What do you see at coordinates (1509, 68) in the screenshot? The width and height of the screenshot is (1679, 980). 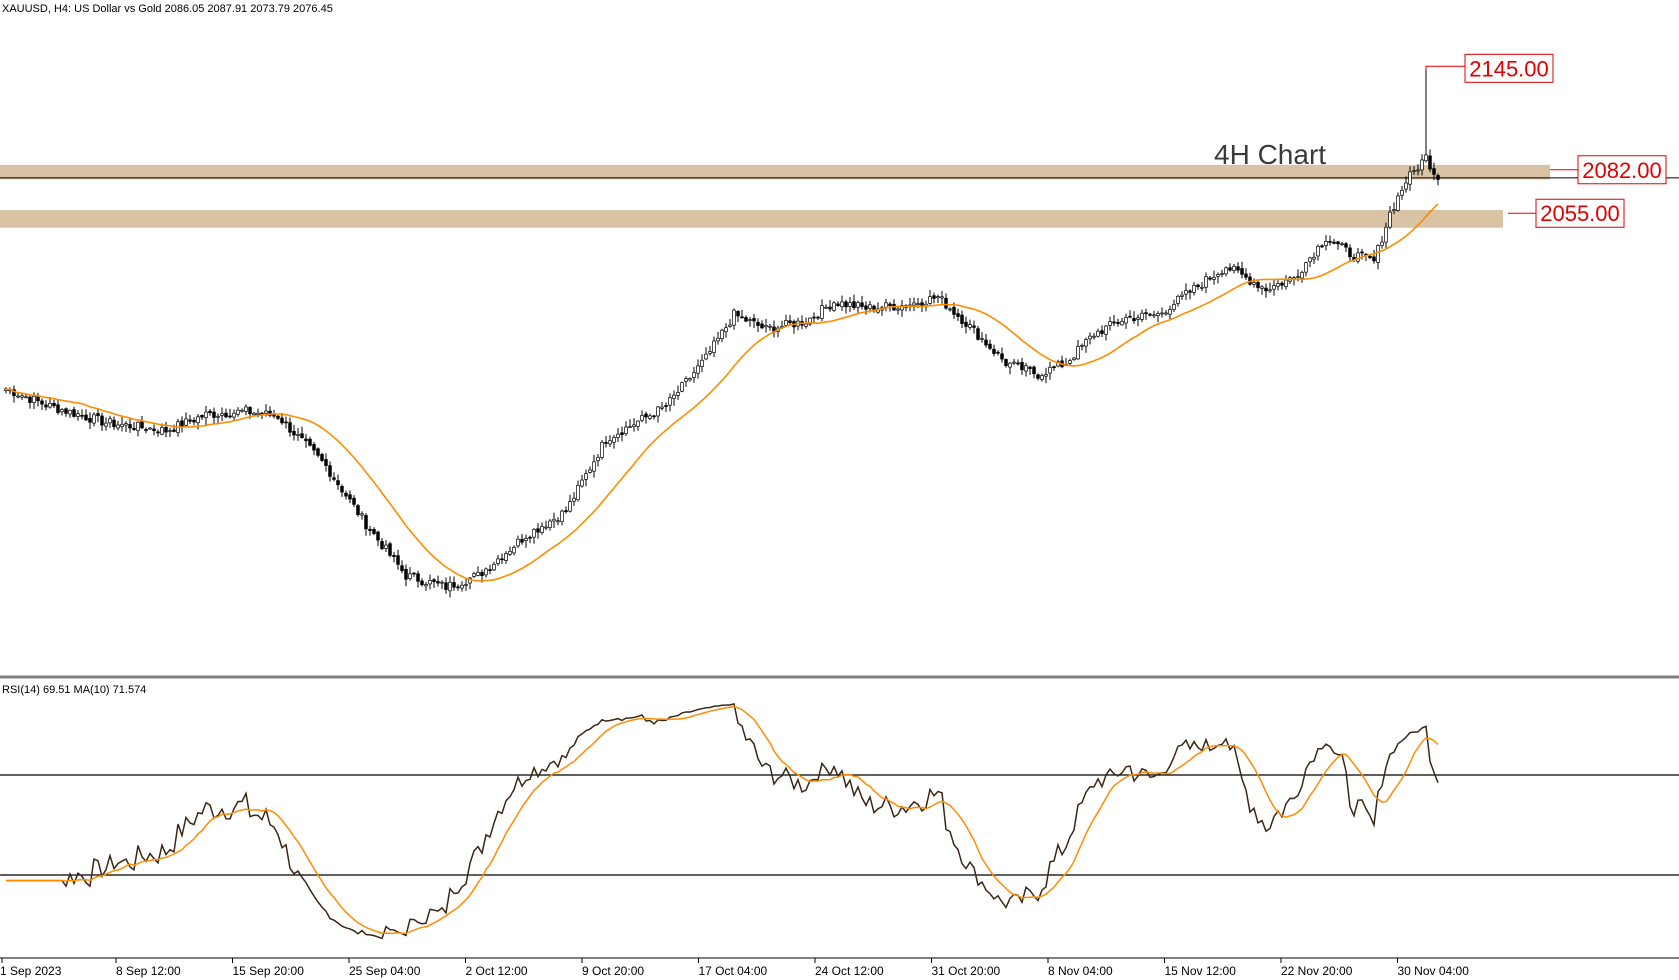 I see `level-label-2145.00: 2145.00` at bounding box center [1509, 68].